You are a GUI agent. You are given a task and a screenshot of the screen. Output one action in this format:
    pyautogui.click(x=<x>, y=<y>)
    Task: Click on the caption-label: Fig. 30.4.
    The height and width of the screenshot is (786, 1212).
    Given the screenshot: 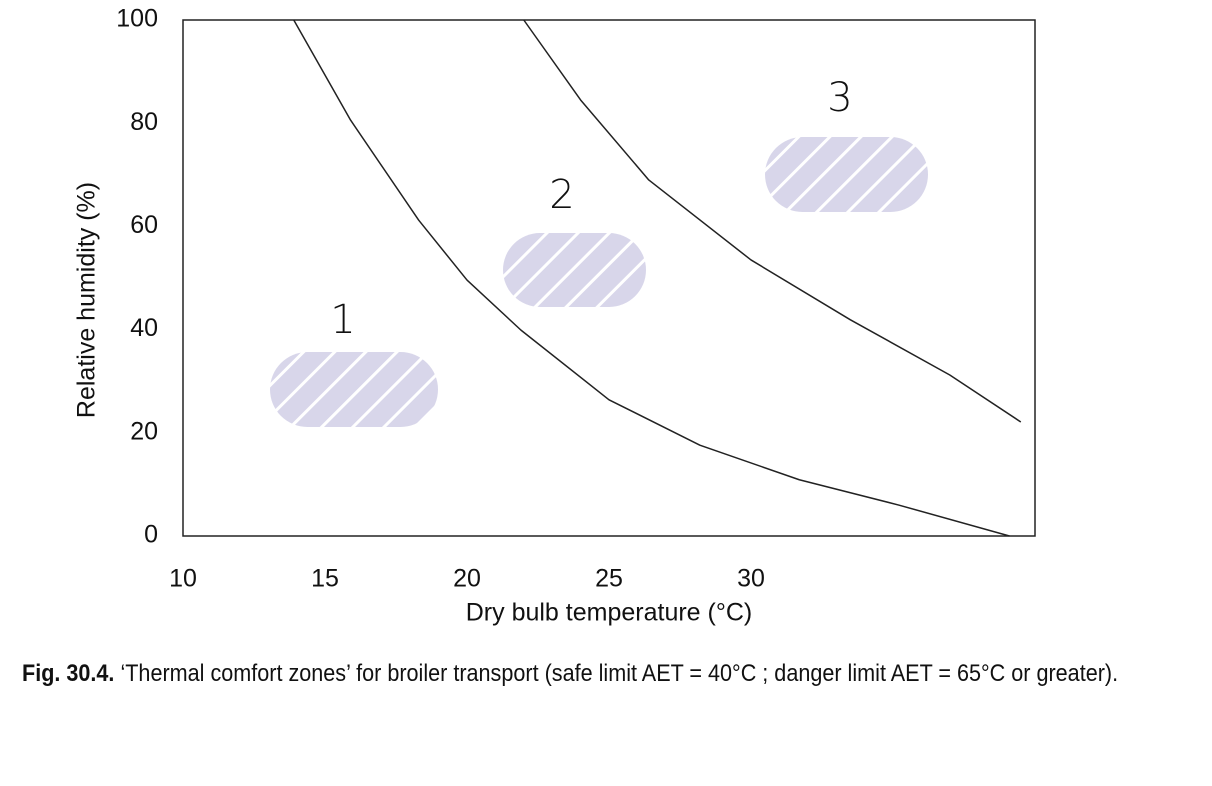 What is the action you would take?
    pyautogui.click(x=68, y=673)
    